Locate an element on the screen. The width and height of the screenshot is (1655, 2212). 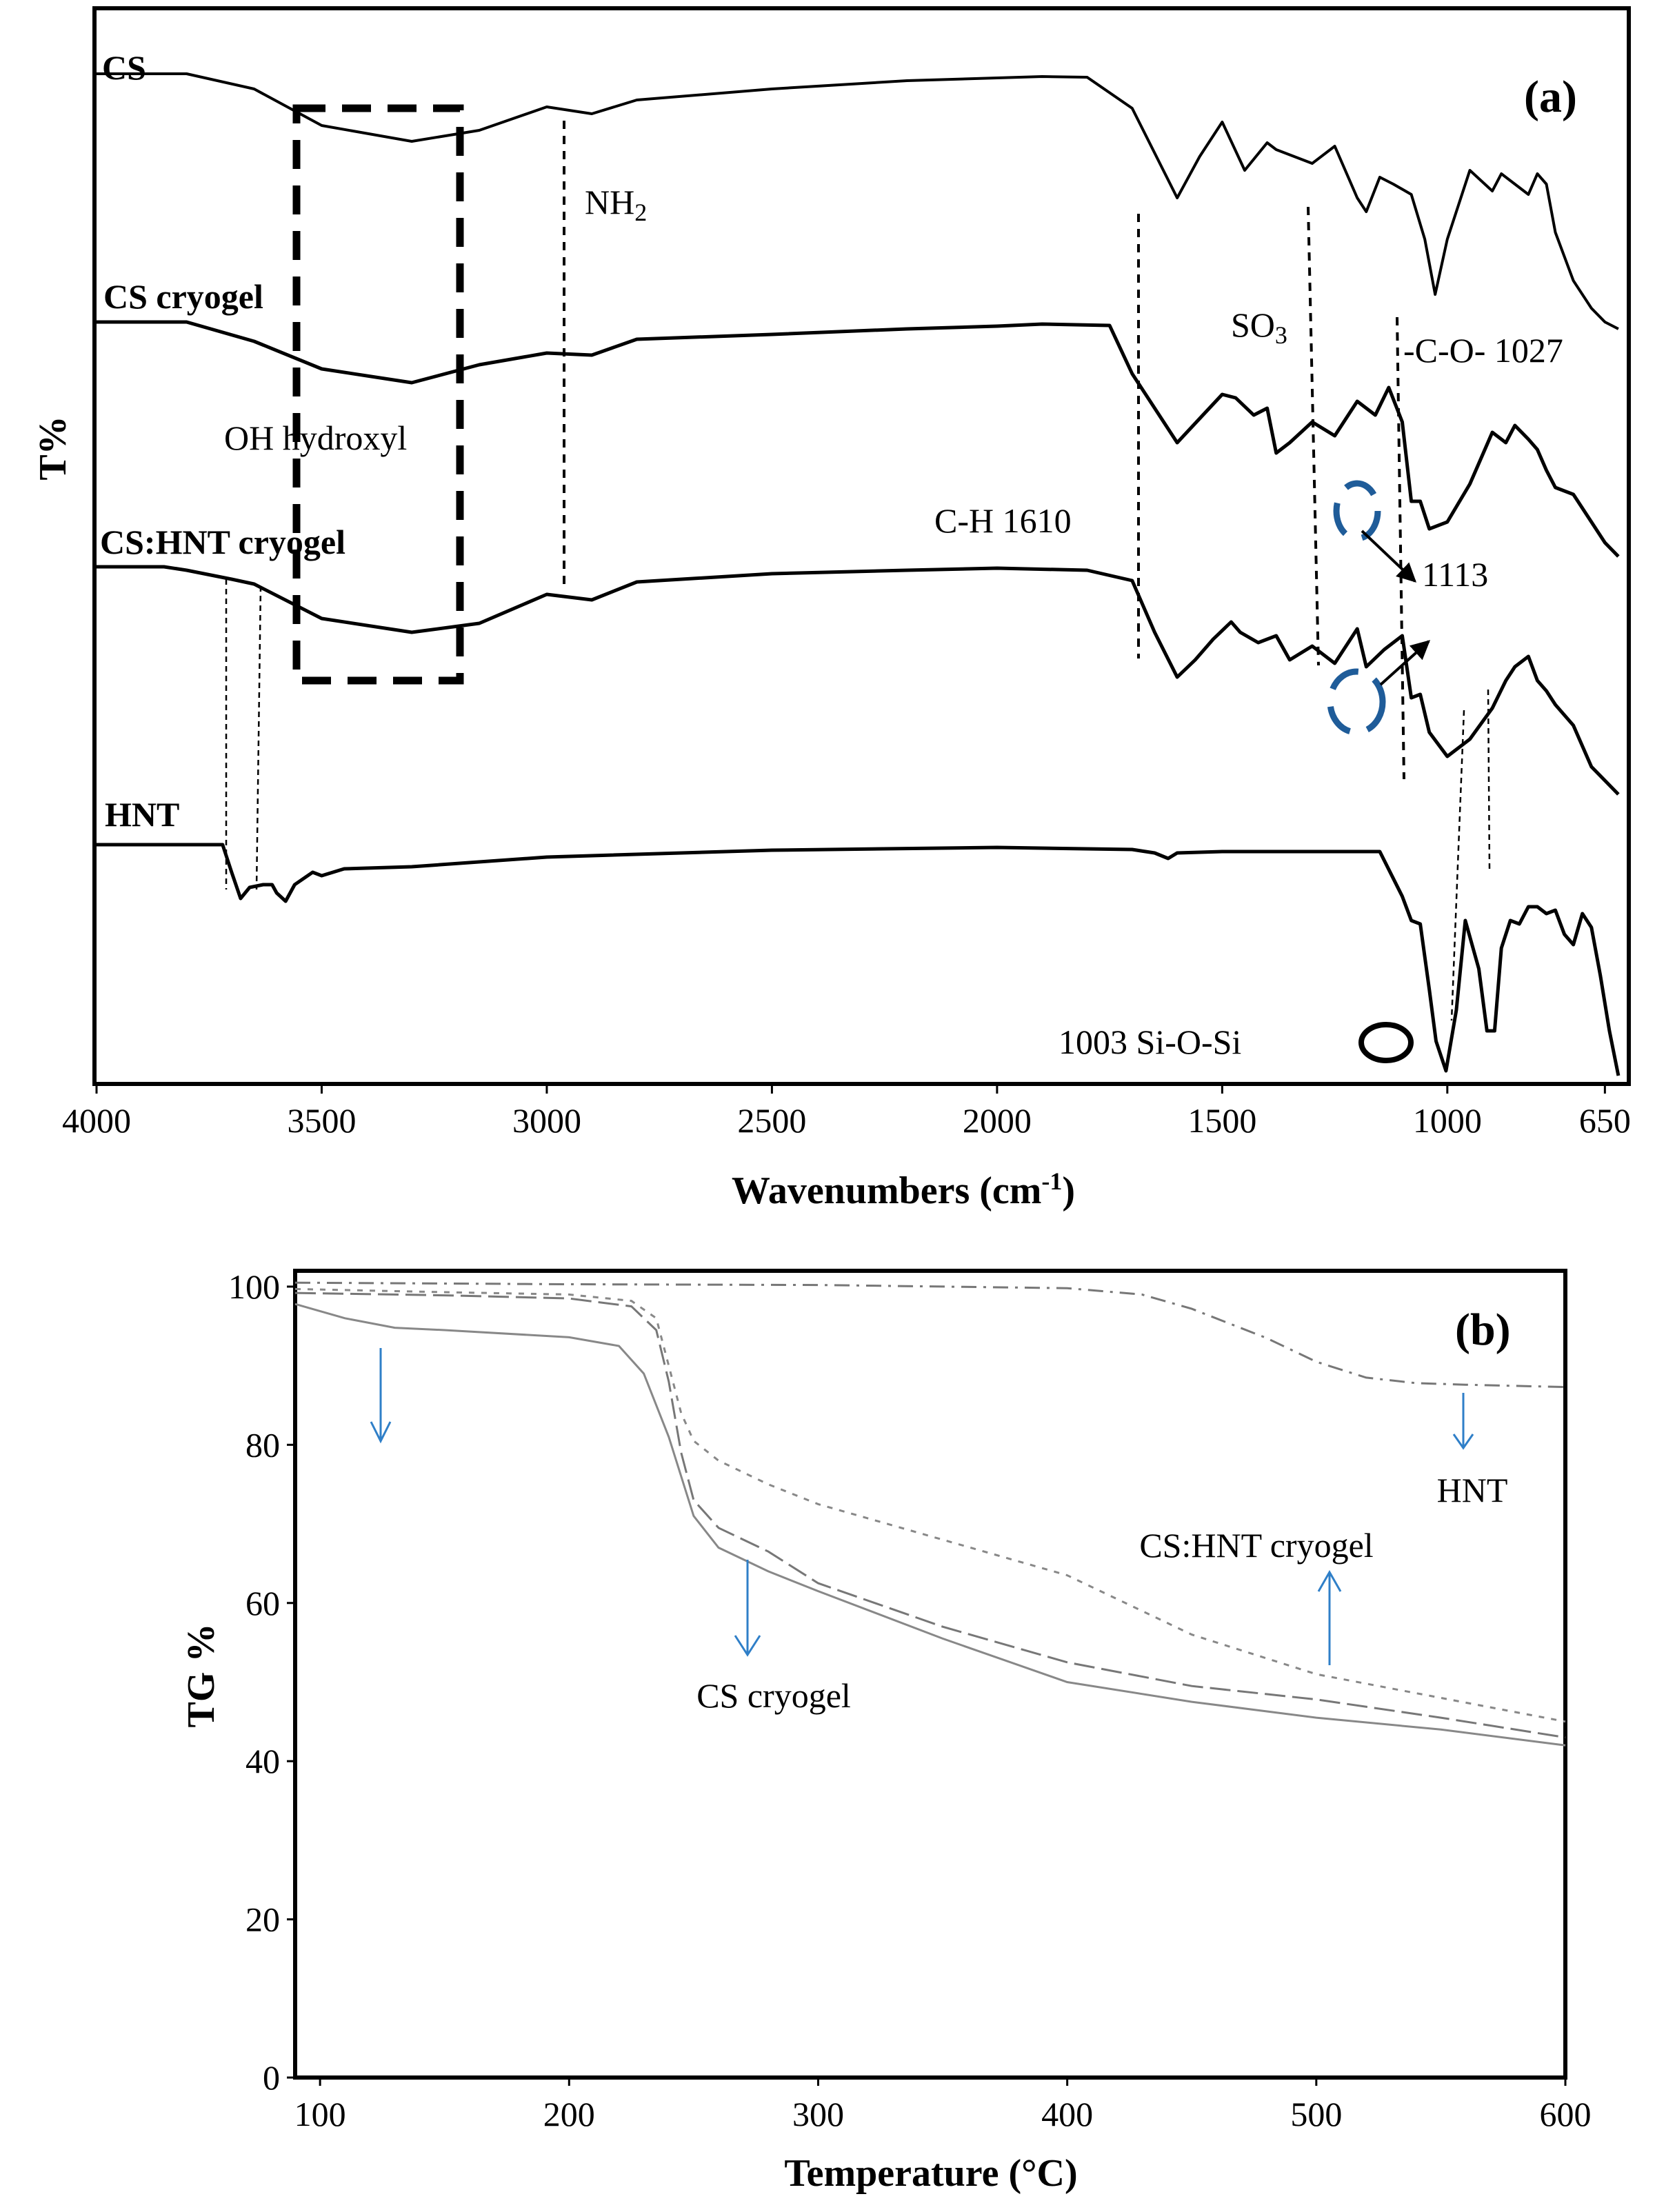
ftir-x-tick-label: 2500 is located at coordinates (771, 1120).